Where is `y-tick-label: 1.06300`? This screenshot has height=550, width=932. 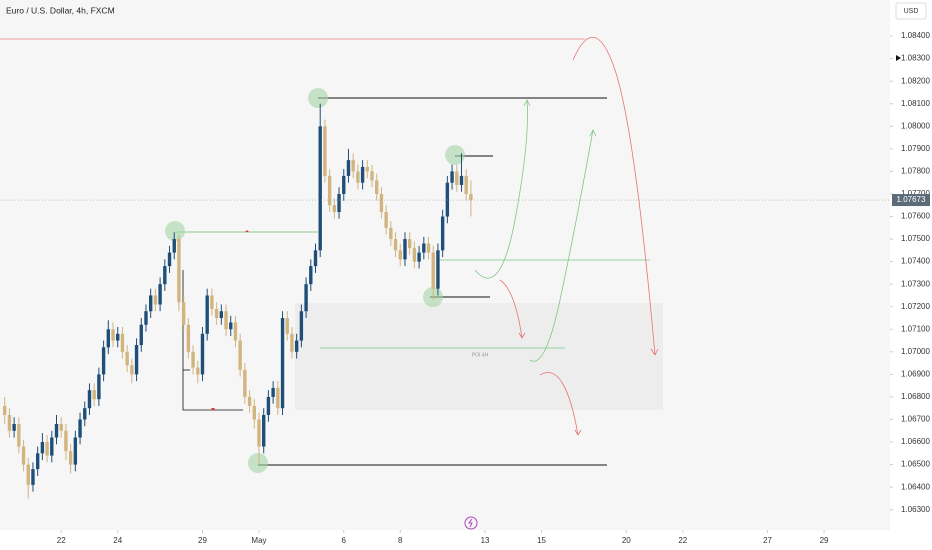 y-tick-label: 1.06300 is located at coordinates (915, 509).